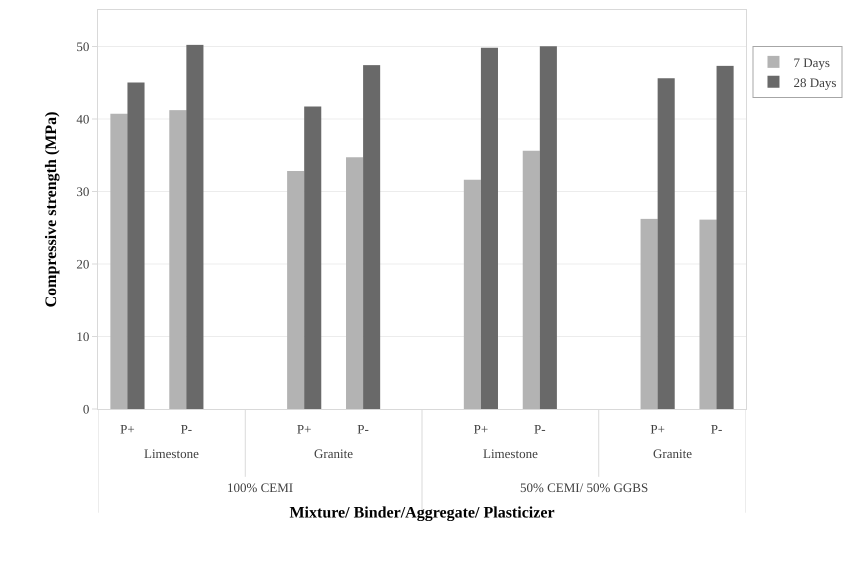  Describe the element at coordinates (814, 82) in the screenshot. I see `legend-label: 28 Days` at that location.